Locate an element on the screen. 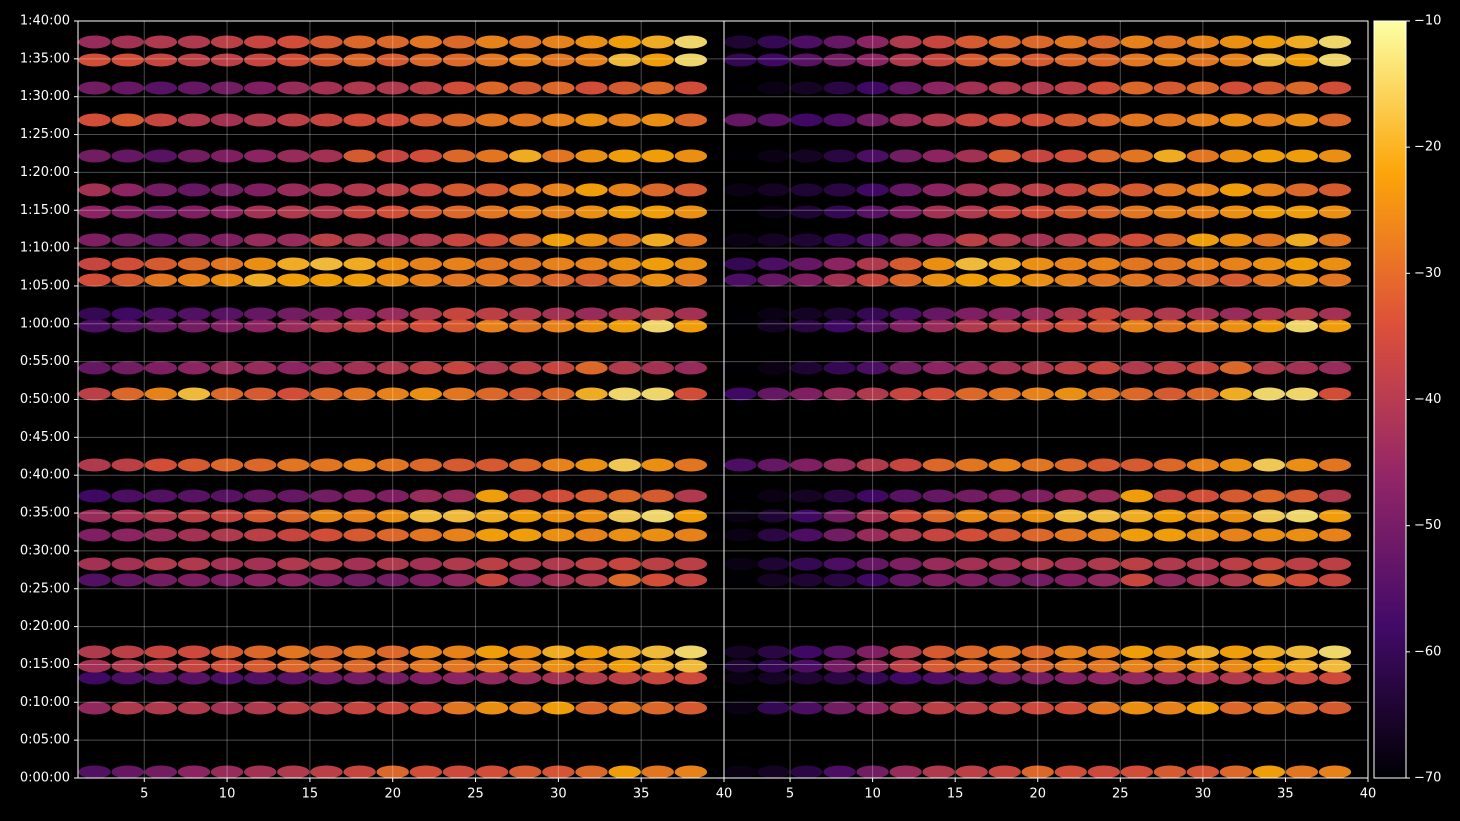  colorbar-tick-label: −40 is located at coordinates (1427, 399).